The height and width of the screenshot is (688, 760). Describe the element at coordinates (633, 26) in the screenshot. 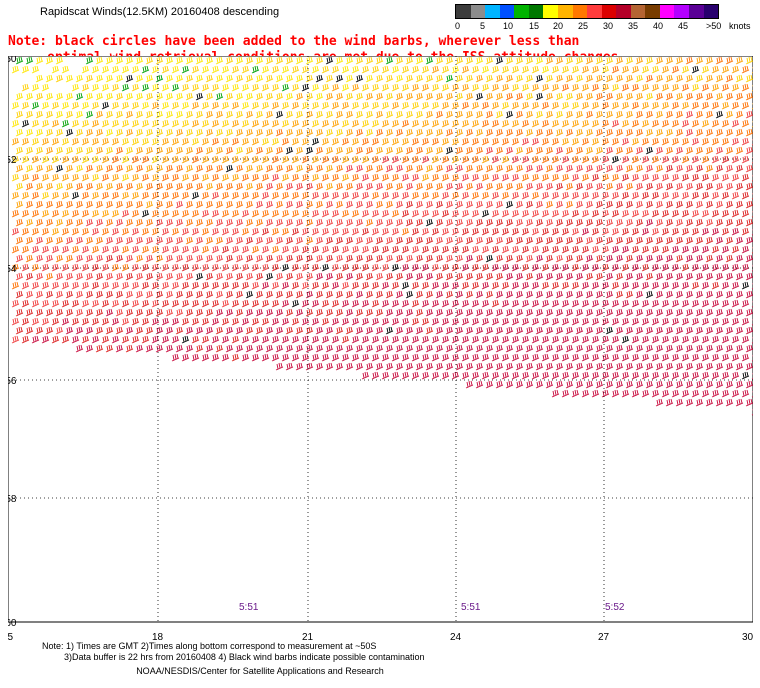

I see `legend-label: 35` at that location.